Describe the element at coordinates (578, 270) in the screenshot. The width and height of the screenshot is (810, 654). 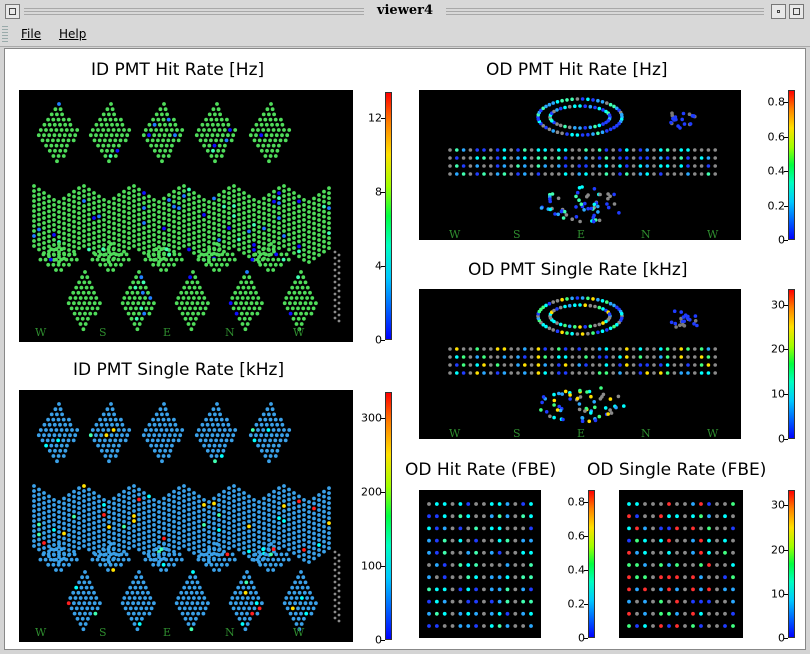
I see `od-single-title: OD PMT Single Rate [kHz]` at that location.